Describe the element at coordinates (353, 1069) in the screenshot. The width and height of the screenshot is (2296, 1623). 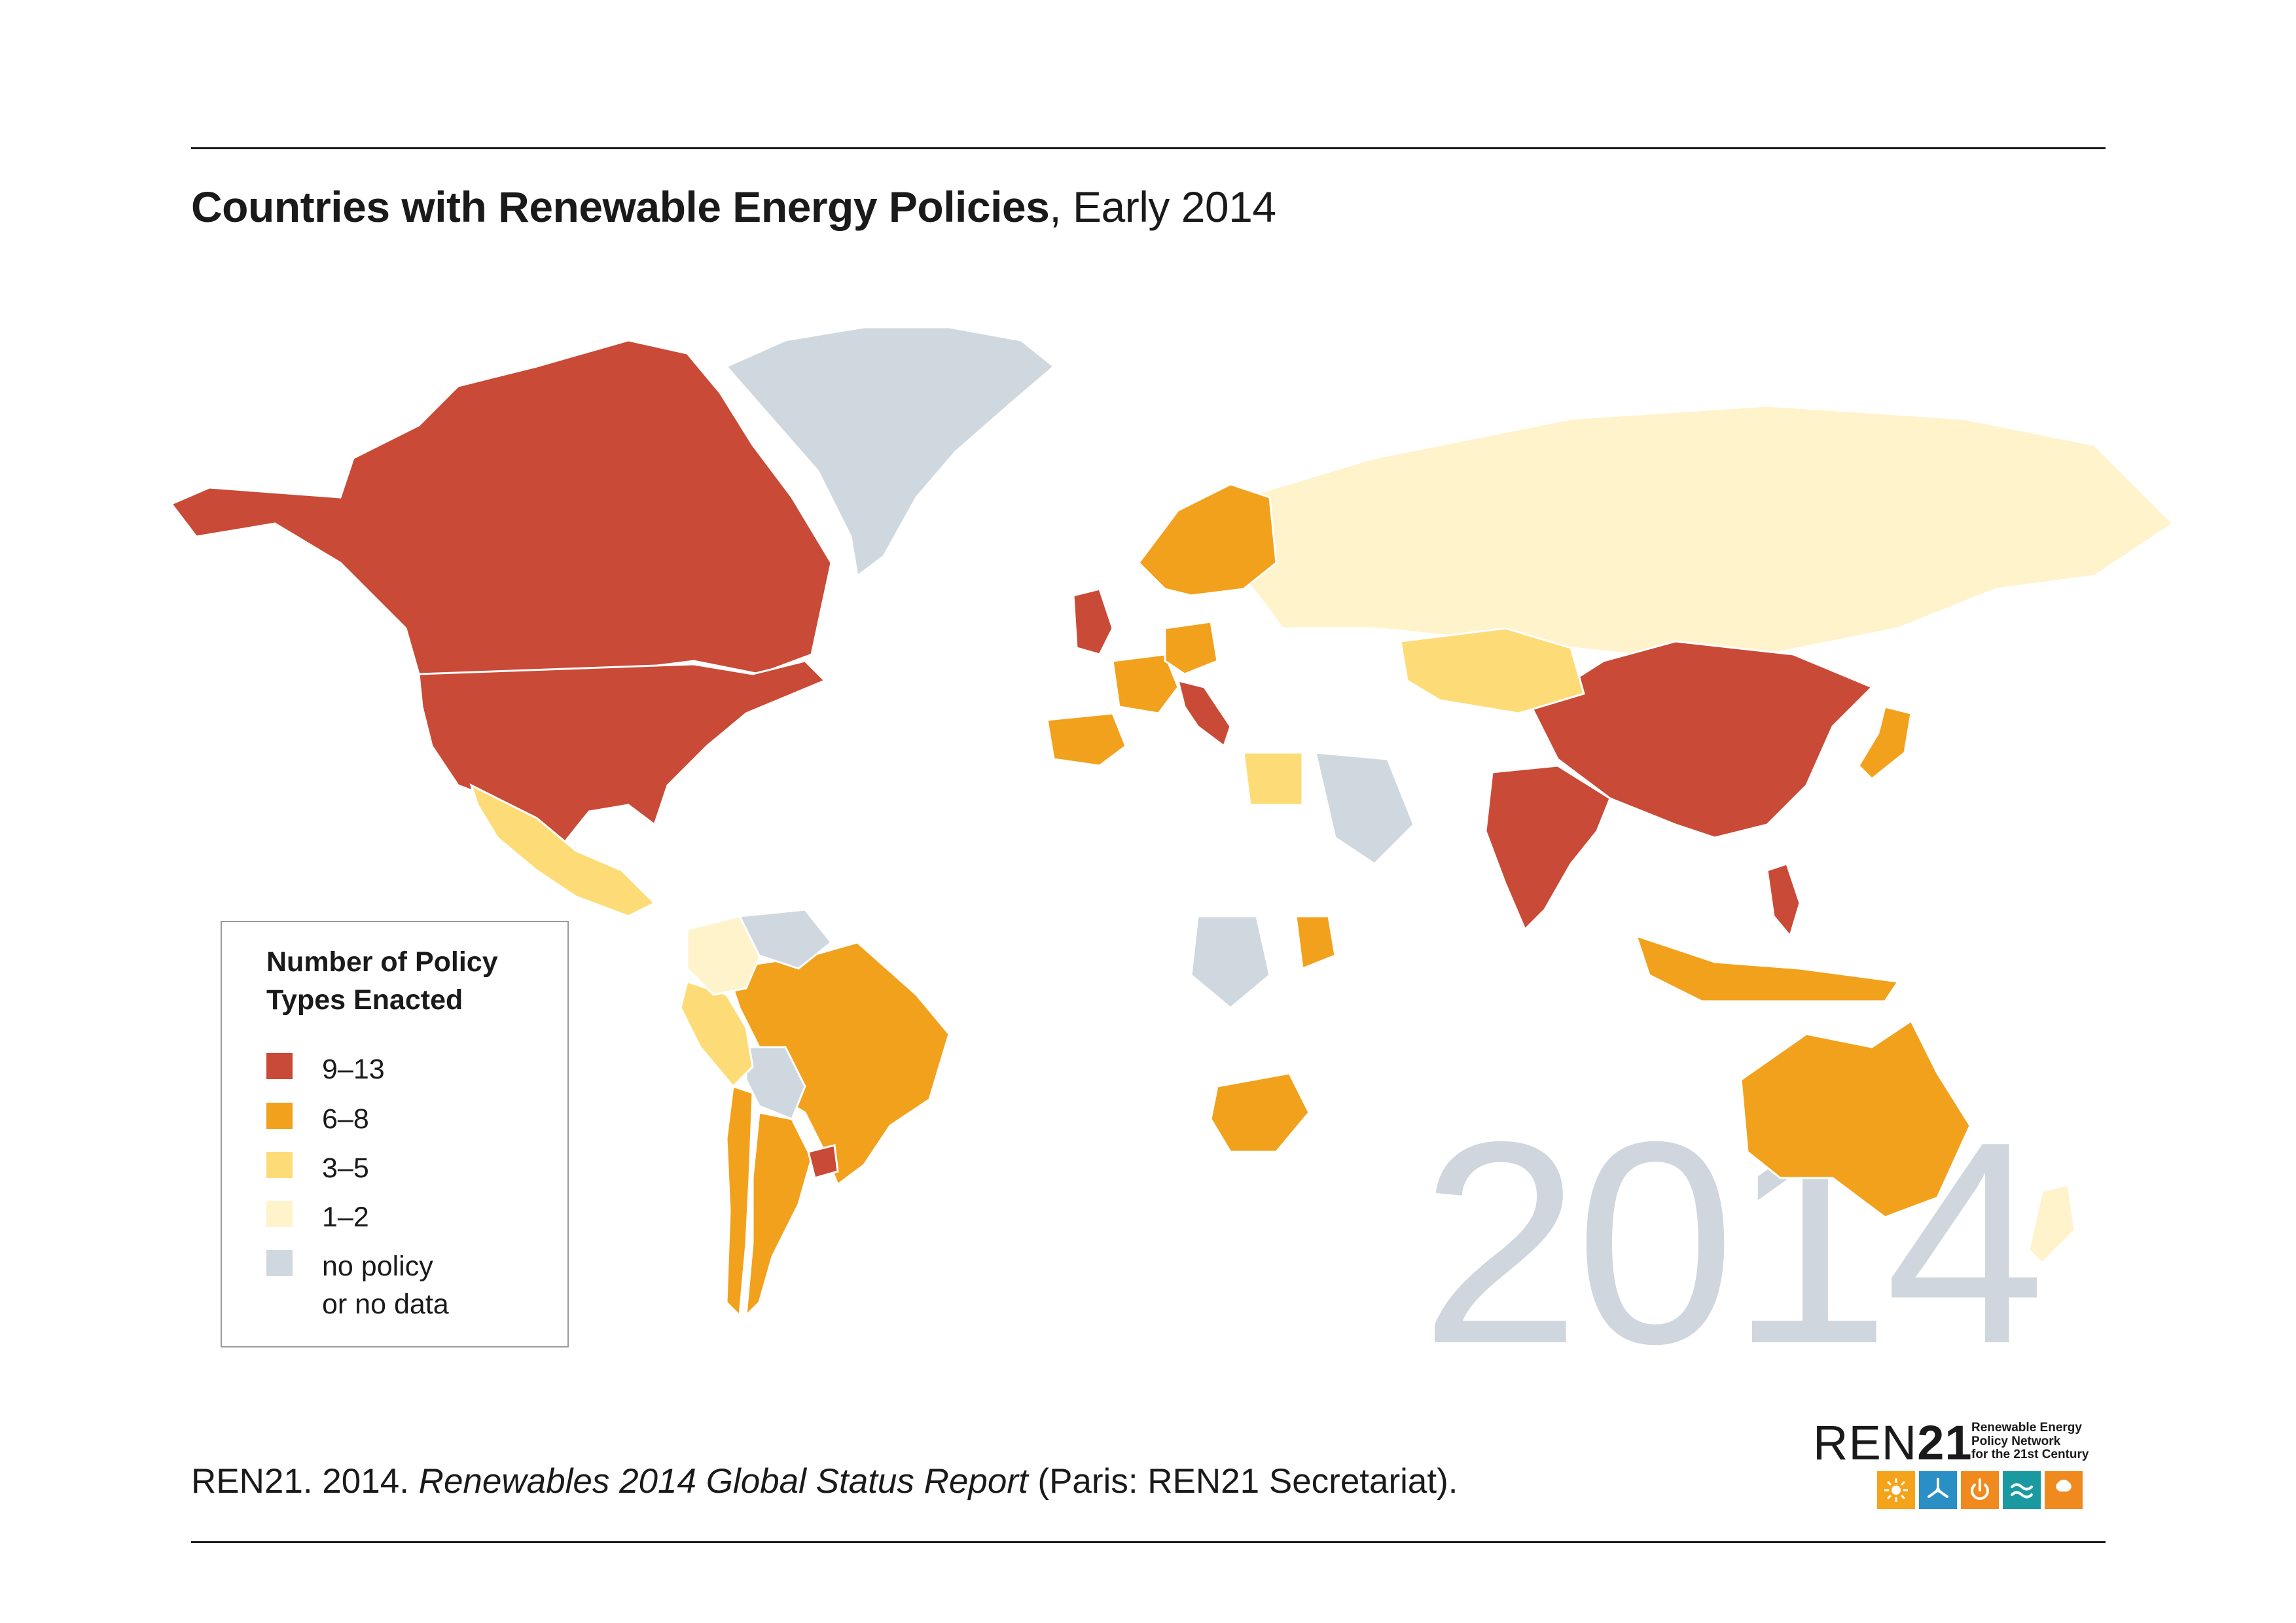
I see `legend-label: 9–13` at that location.